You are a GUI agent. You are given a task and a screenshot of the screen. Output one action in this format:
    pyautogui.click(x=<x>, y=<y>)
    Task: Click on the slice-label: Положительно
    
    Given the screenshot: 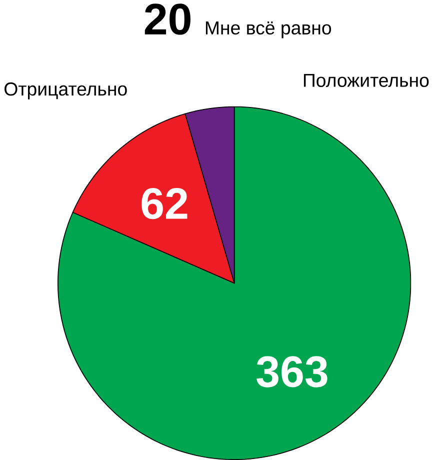 What is the action you would take?
    pyautogui.click(x=366, y=80)
    